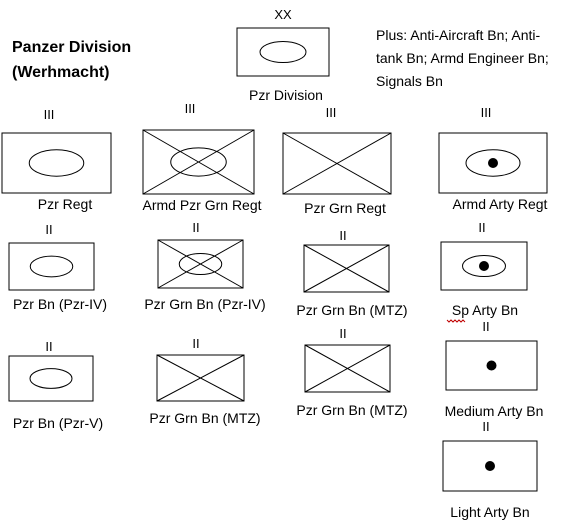  I want to click on unit-pzr-division: XX Pzr Division, so click(283, 55).